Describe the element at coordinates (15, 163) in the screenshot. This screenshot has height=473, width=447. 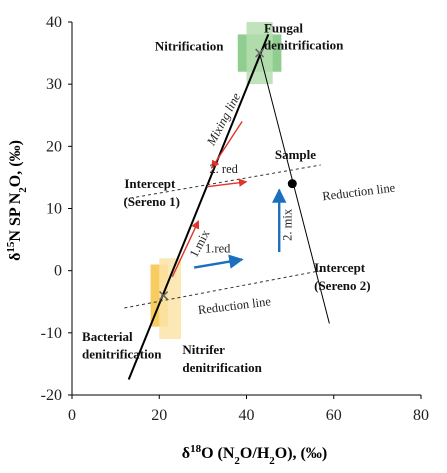
I see `axis-title-part: O, (‰)` at that location.